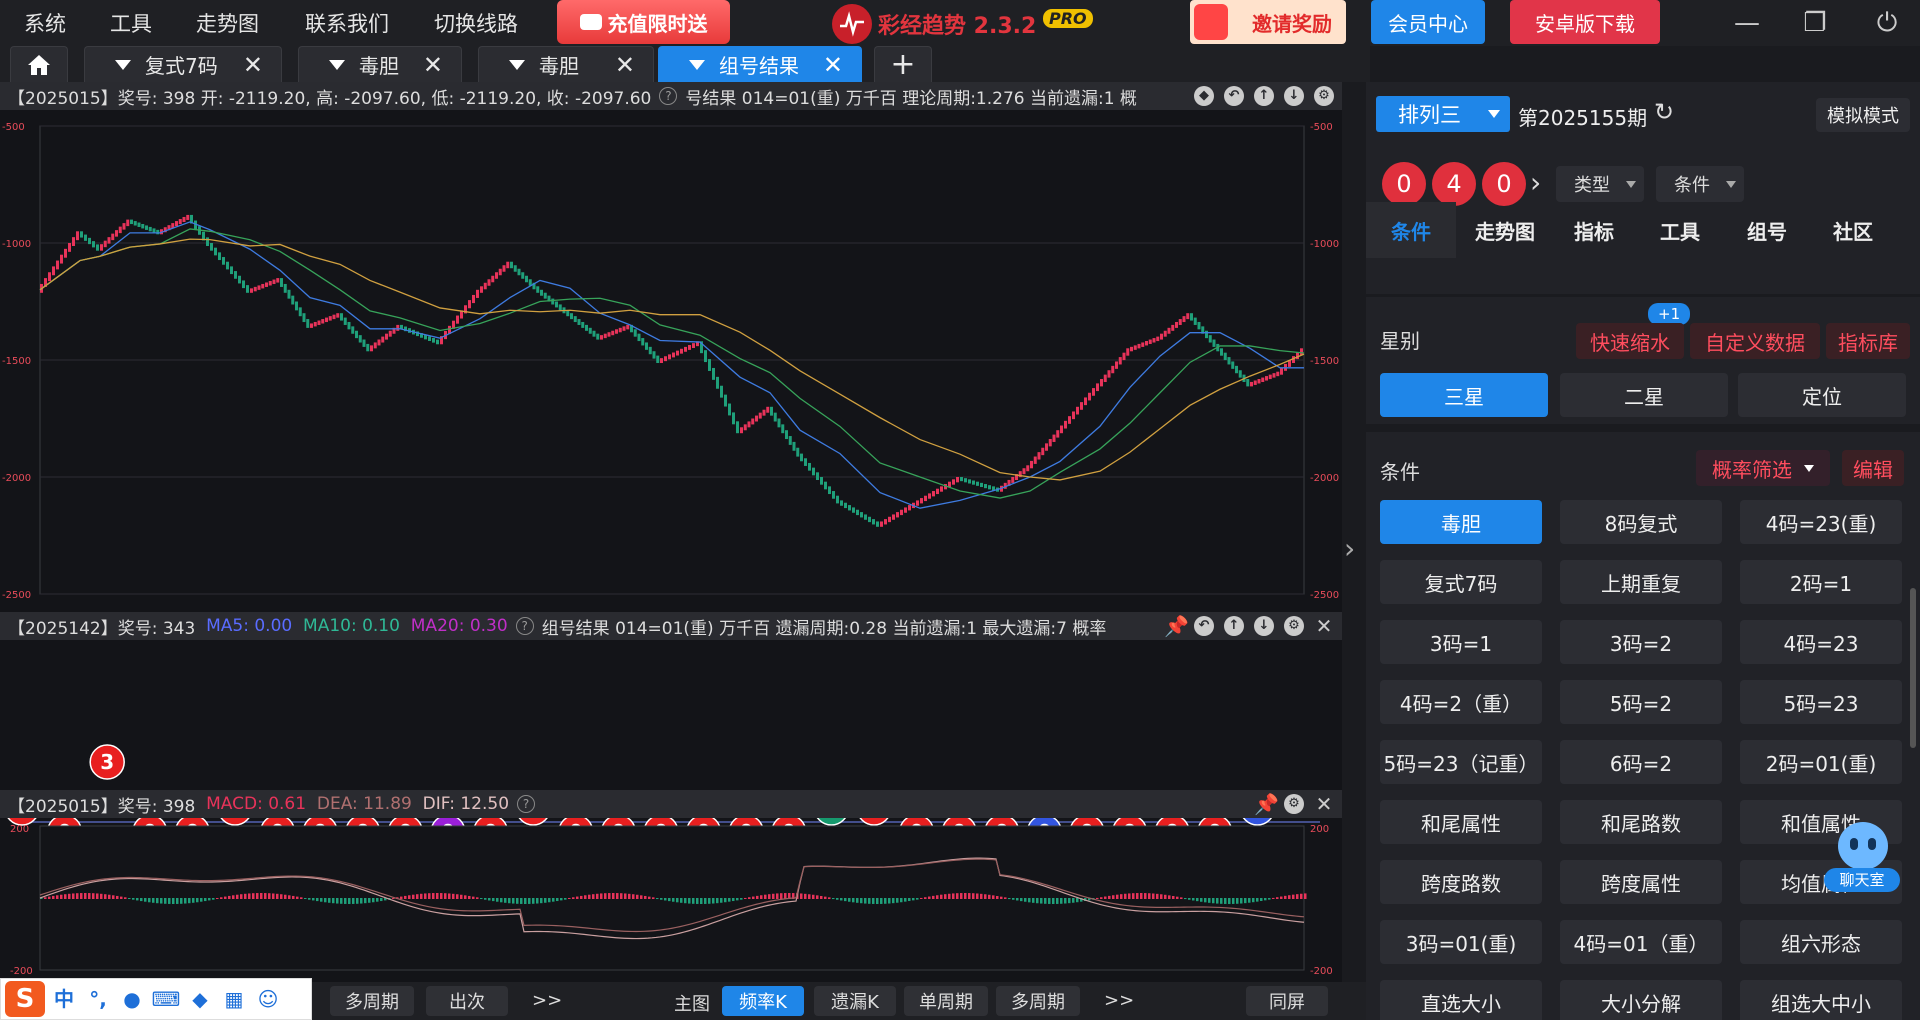  Describe the element at coordinates (183, 64) in the screenshot. I see `tab-fushi7: 复式7码 ✕` at that location.